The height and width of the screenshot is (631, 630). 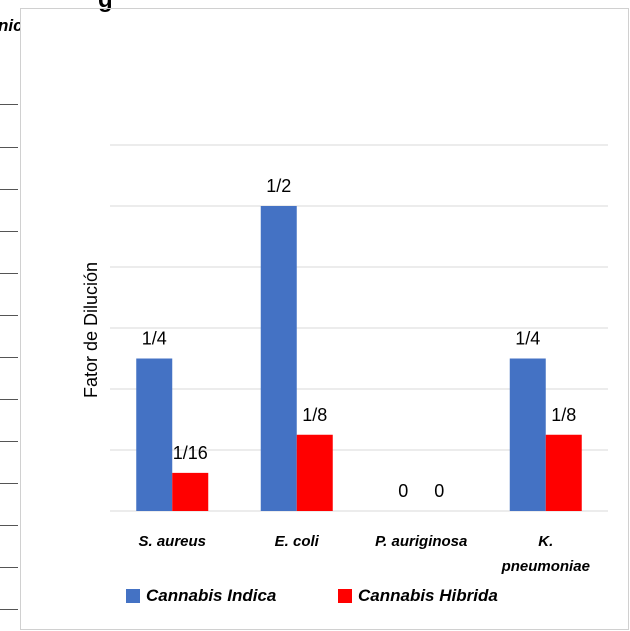 What do you see at coordinates (172, 541) in the screenshot?
I see `category-label: S. aureus` at bounding box center [172, 541].